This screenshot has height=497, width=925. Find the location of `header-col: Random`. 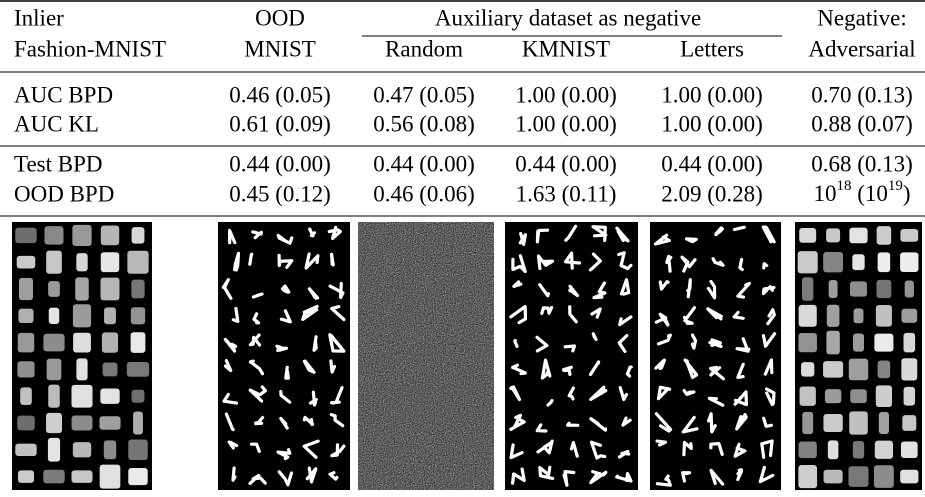

header-col: Random is located at coordinates (424, 48).